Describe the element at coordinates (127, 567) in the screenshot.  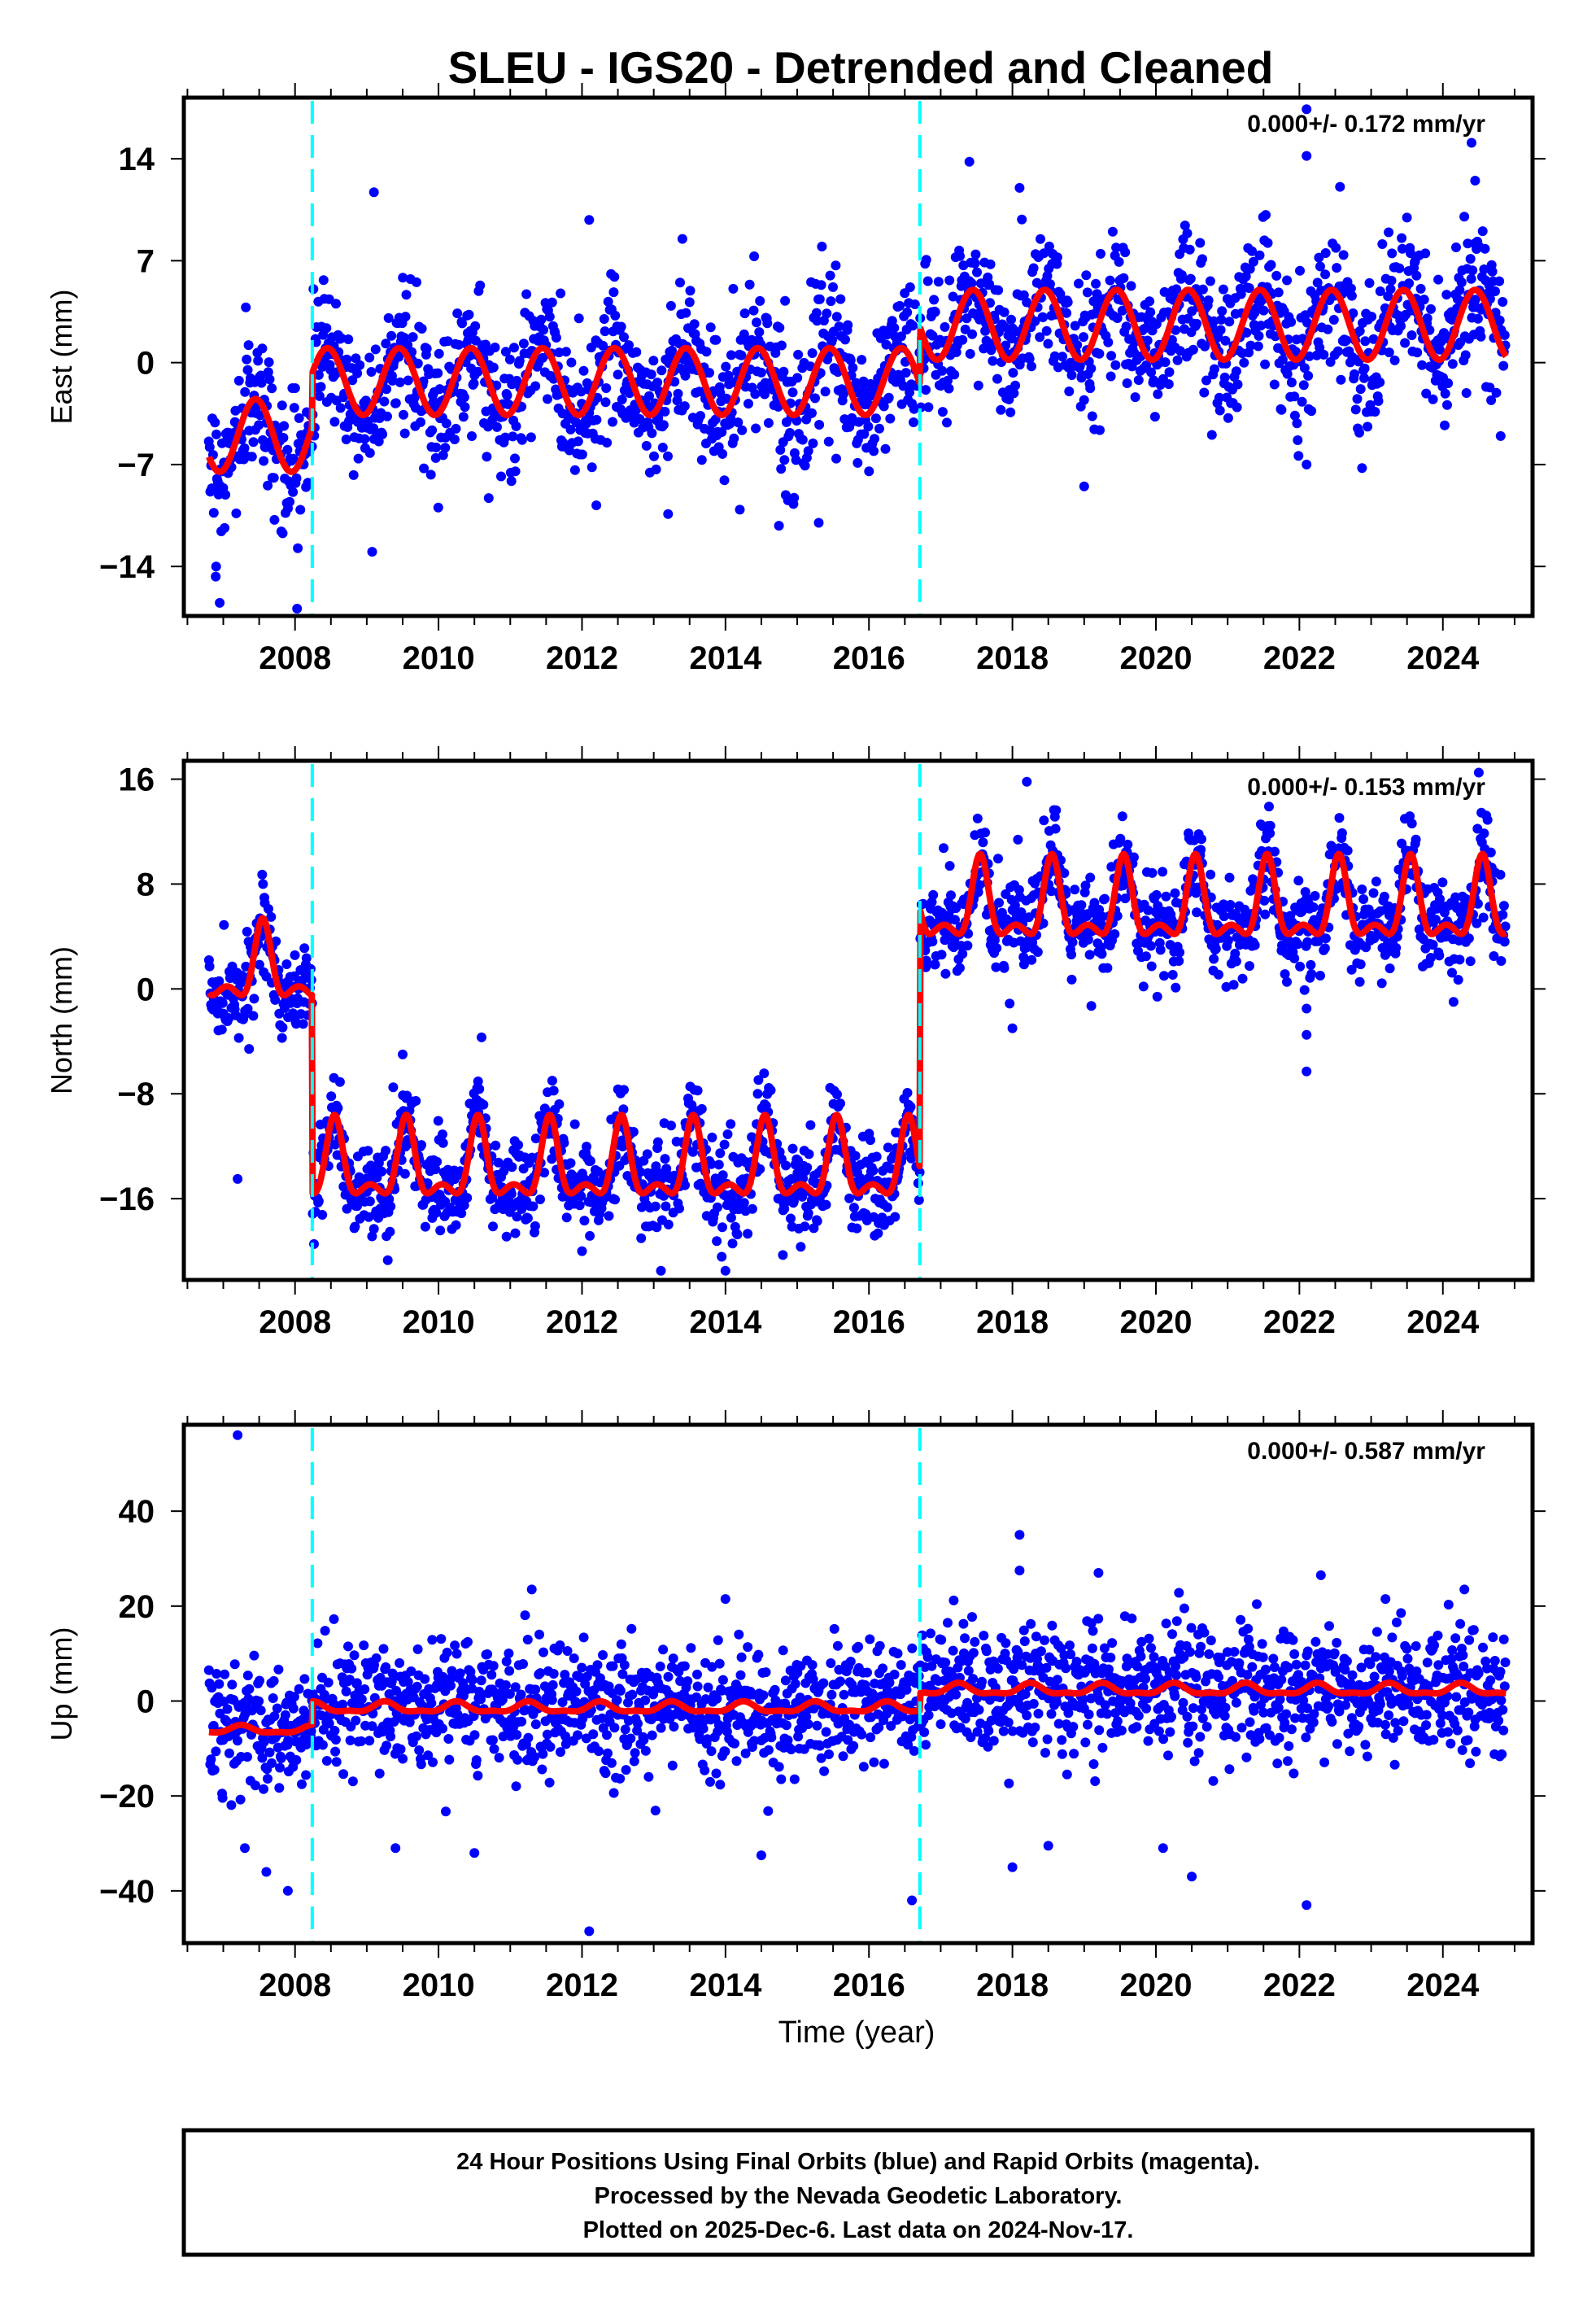
I see `y-tick-label: −14` at that location.